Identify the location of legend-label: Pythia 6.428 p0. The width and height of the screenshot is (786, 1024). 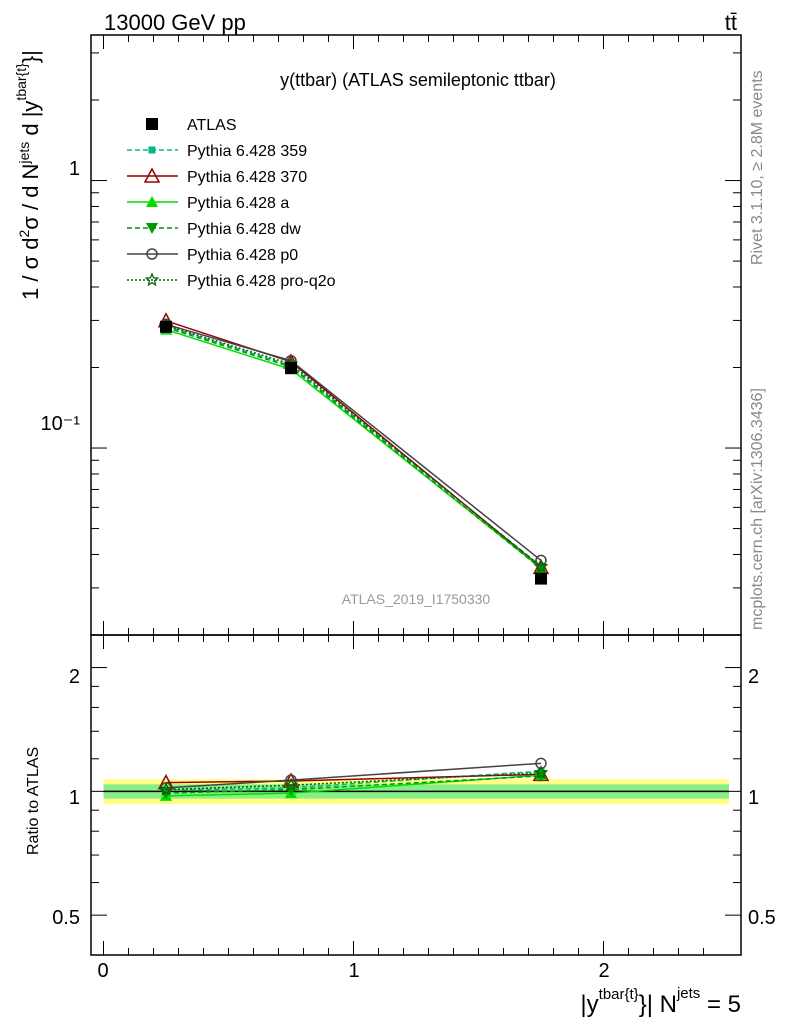
(242, 255).